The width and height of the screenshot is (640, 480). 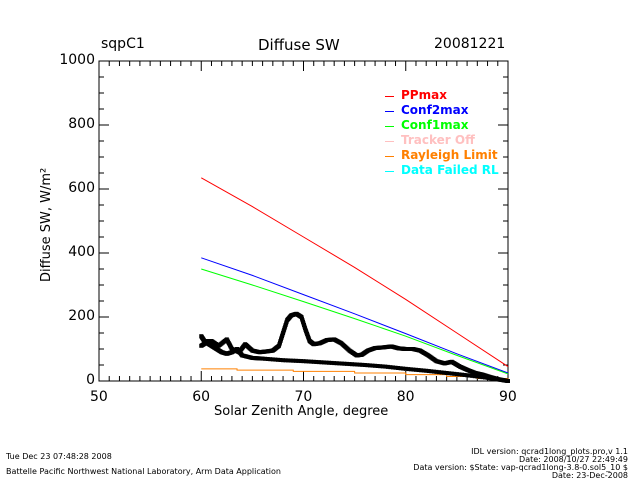 What do you see at coordinates (81, 188) in the screenshot?
I see `y-tick-label: 600` at bounding box center [81, 188].